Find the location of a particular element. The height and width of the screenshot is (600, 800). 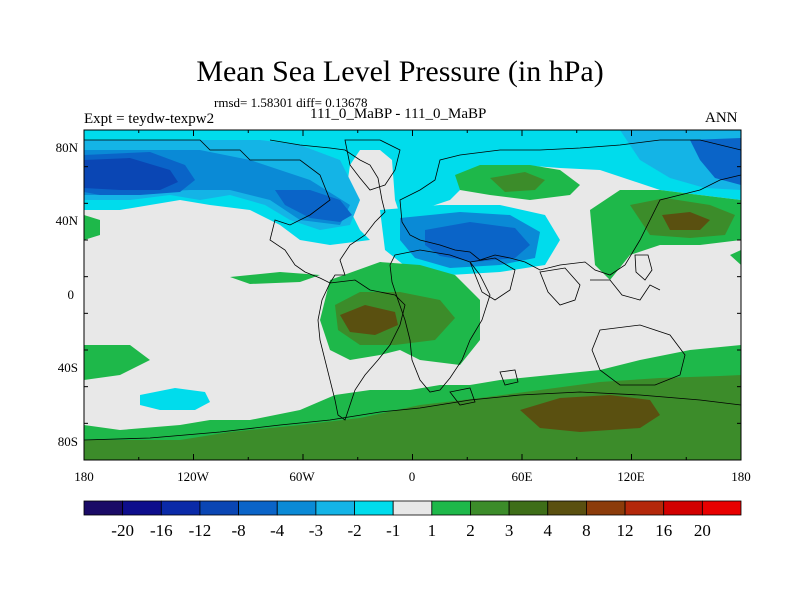

colorbar-level-label: 16 is located at coordinates (663, 530).